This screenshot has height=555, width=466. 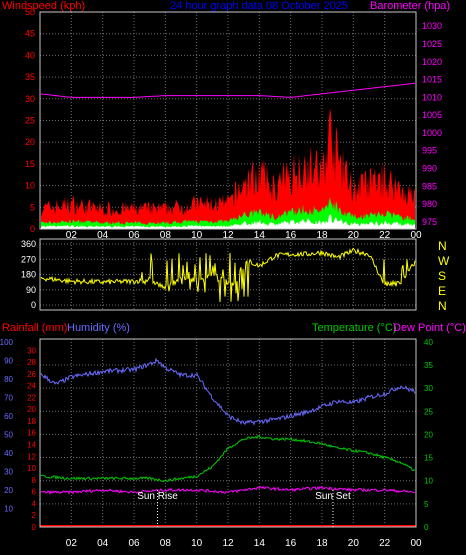 What do you see at coordinates (429, 169) in the screenshot?
I see `barometer-tick: 990` at bounding box center [429, 169].